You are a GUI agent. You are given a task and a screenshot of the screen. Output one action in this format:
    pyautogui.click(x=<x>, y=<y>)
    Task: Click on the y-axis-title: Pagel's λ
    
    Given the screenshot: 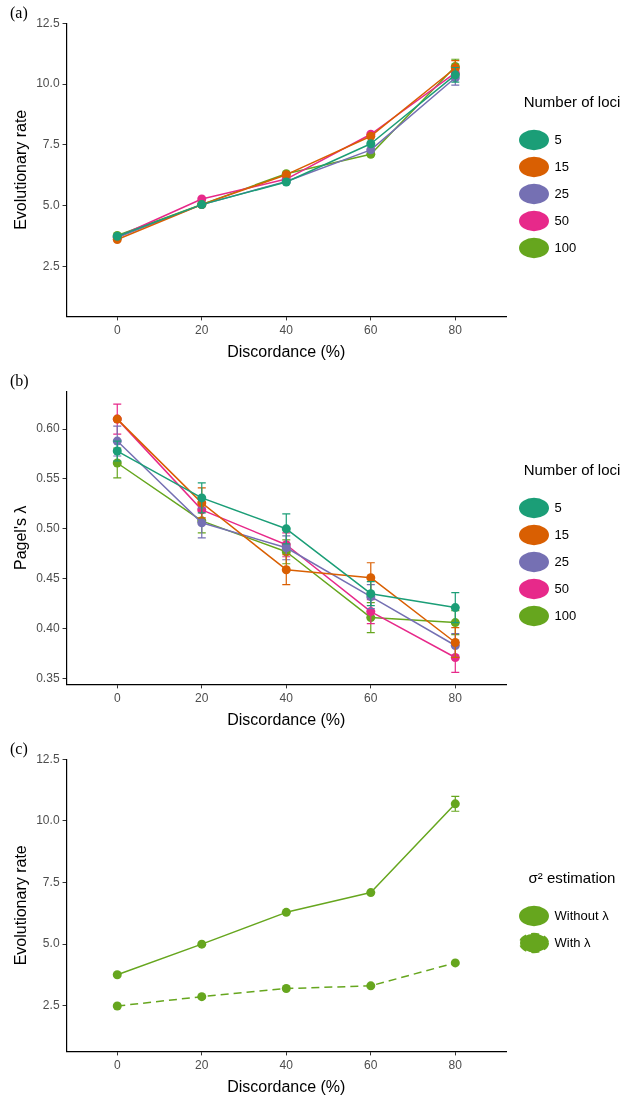 What is the action you would take?
    pyautogui.click(x=21, y=538)
    